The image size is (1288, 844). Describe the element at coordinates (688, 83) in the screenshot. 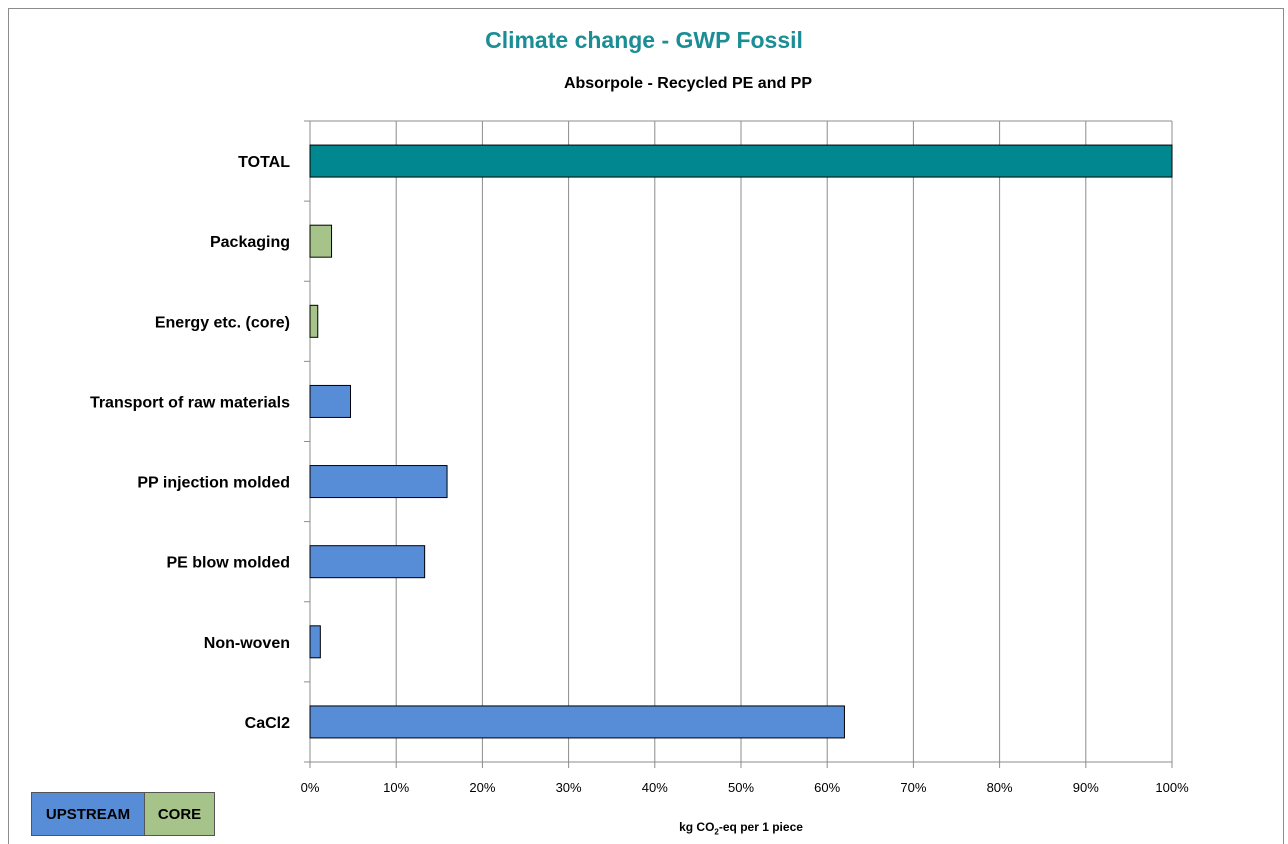

I see `chart-subtitle: Absorpole - Recycled PE and PP` at that location.